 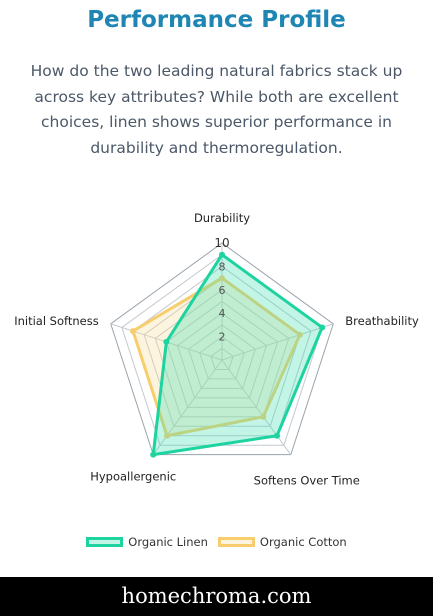 I want to click on legend-label-cotton: Organic Cotton, so click(x=303, y=542).